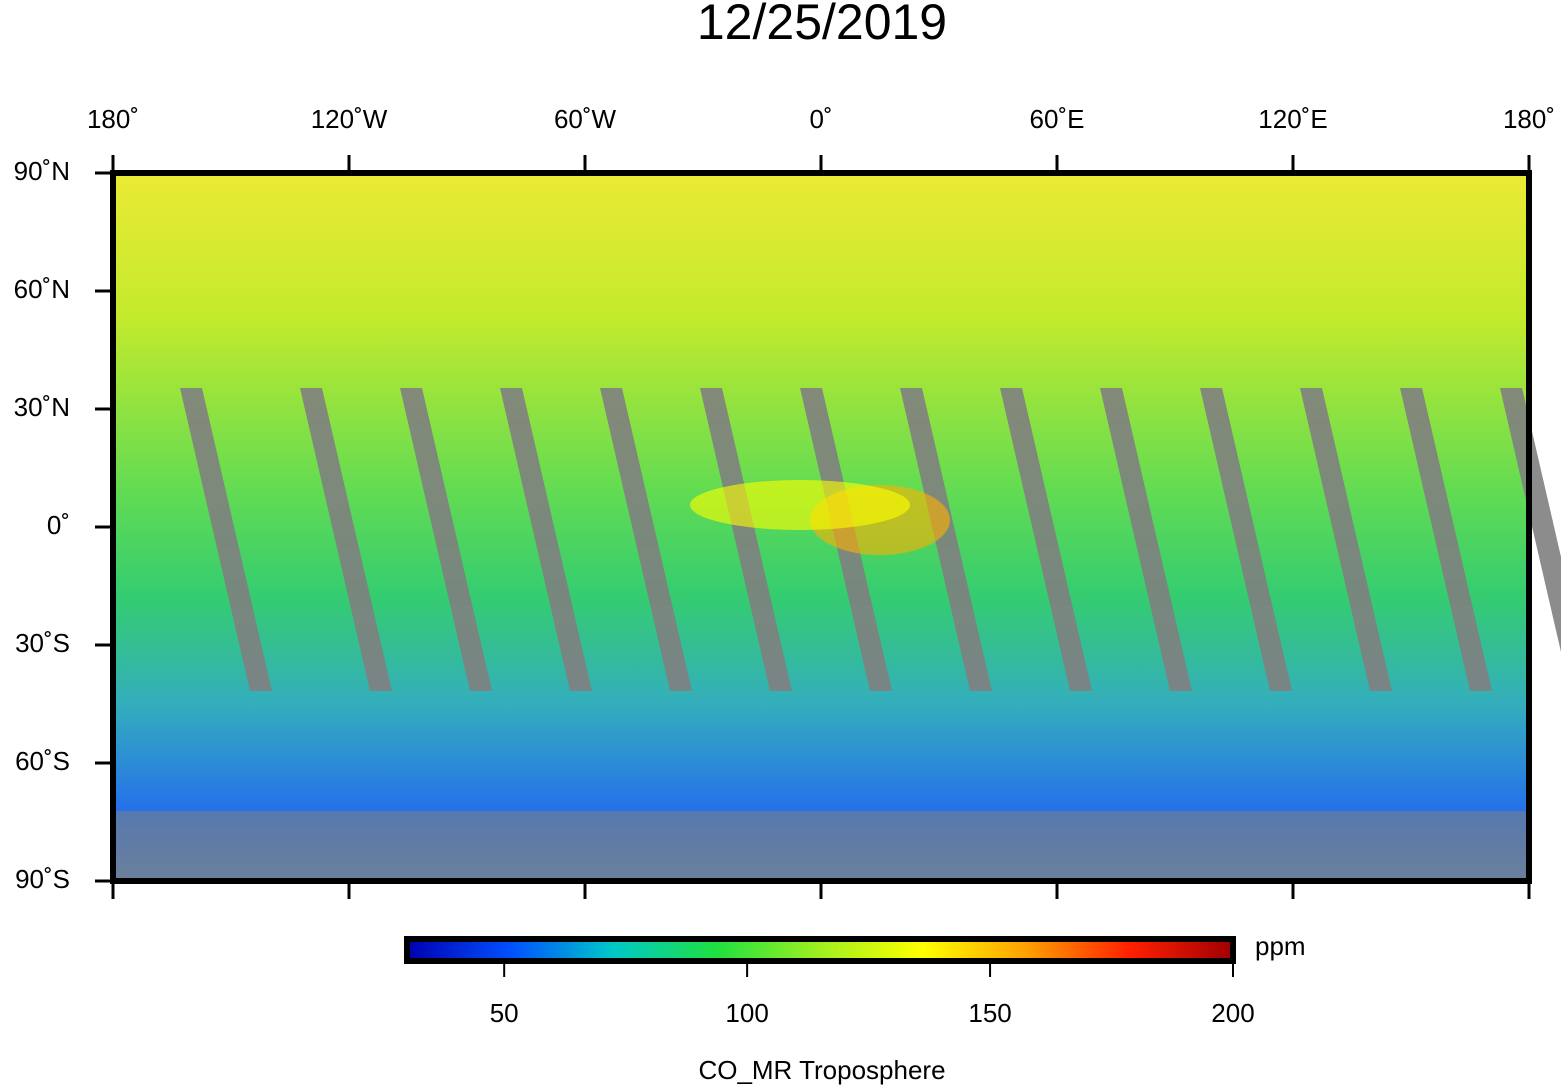  What do you see at coordinates (42, 643) in the screenshot?
I see `y-tick-label: 30˚S` at bounding box center [42, 643].